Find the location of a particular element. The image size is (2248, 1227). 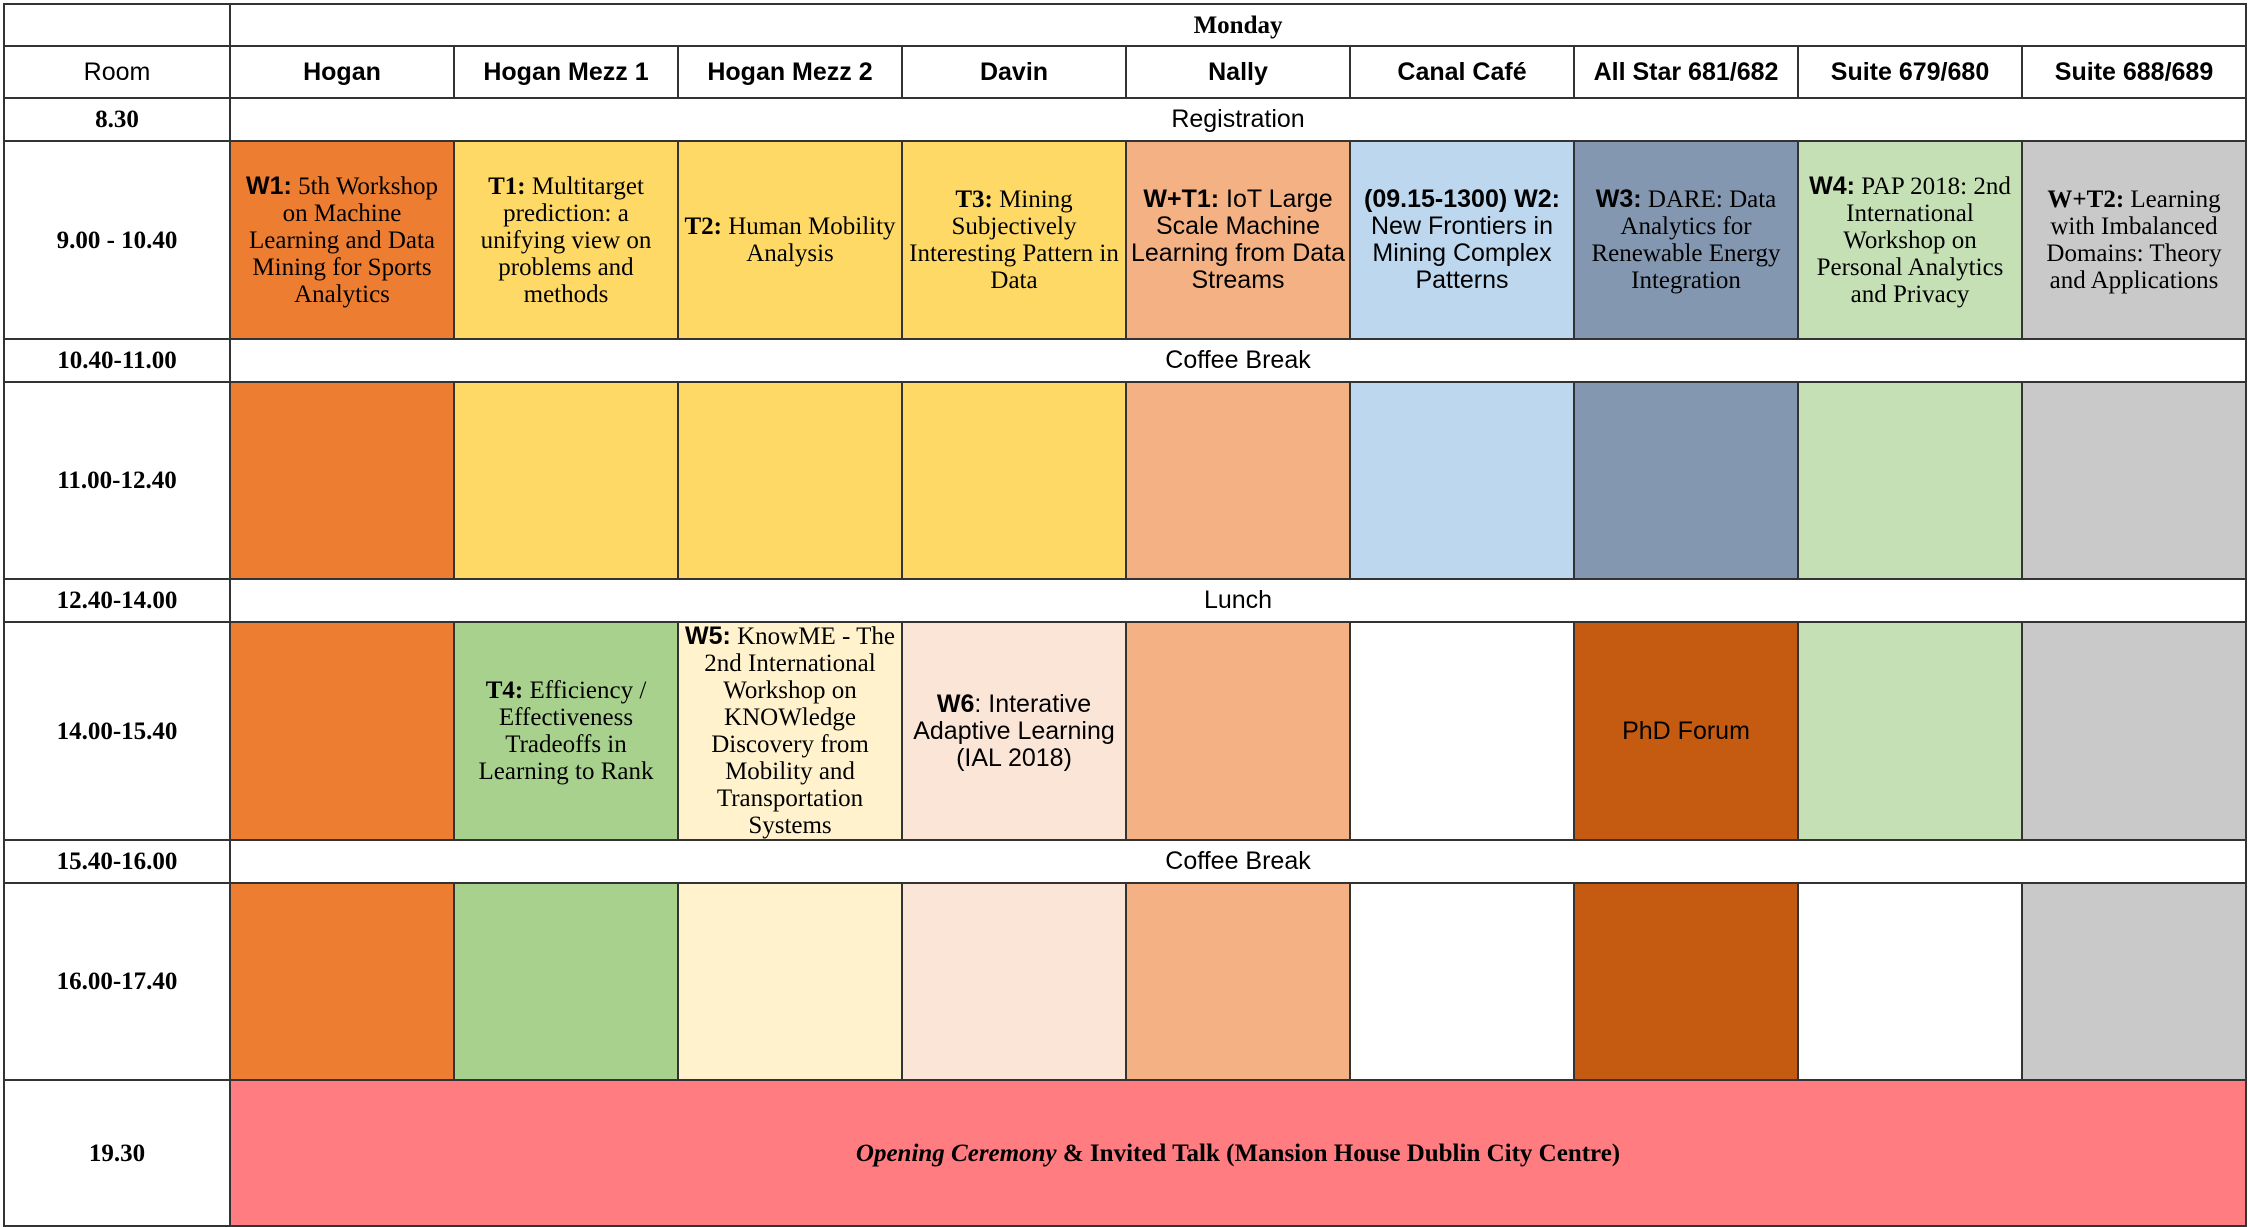

registration-cell: Registration is located at coordinates (1238, 119).